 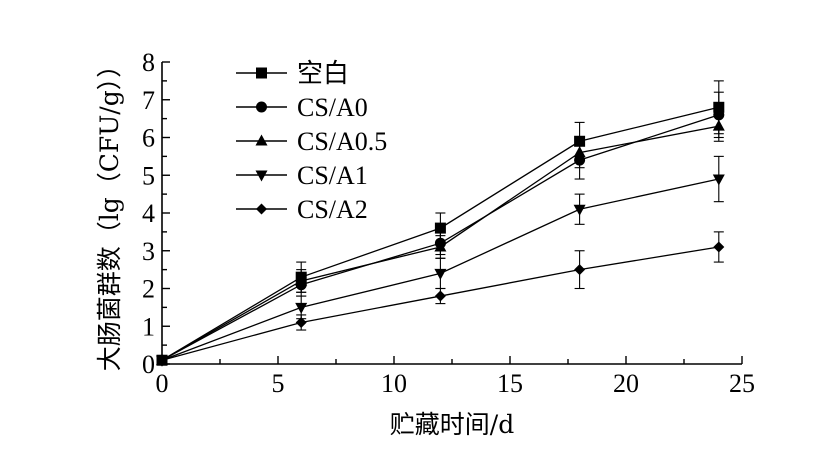 I want to click on legend-item-3: CS/A1, so click(x=302, y=175).